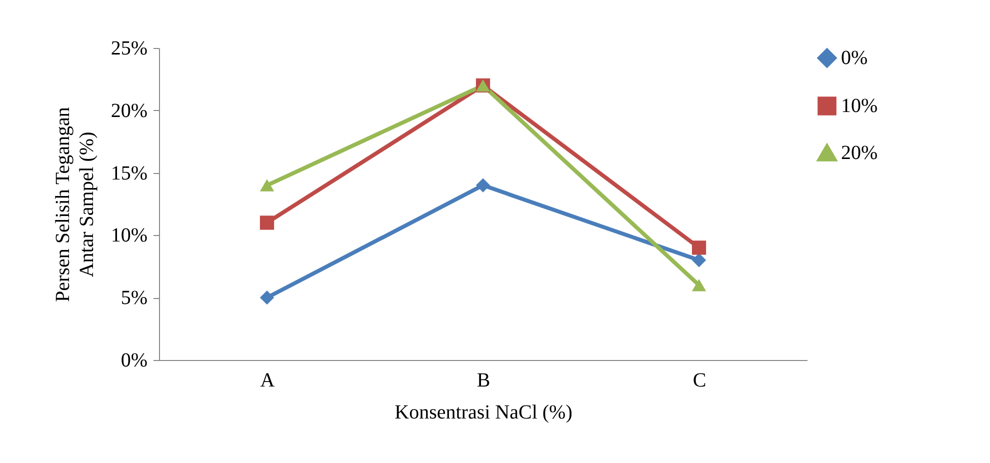 The image size is (990, 463). Describe the element at coordinates (483, 381) in the screenshot. I see `x-tick-label: B` at that location.